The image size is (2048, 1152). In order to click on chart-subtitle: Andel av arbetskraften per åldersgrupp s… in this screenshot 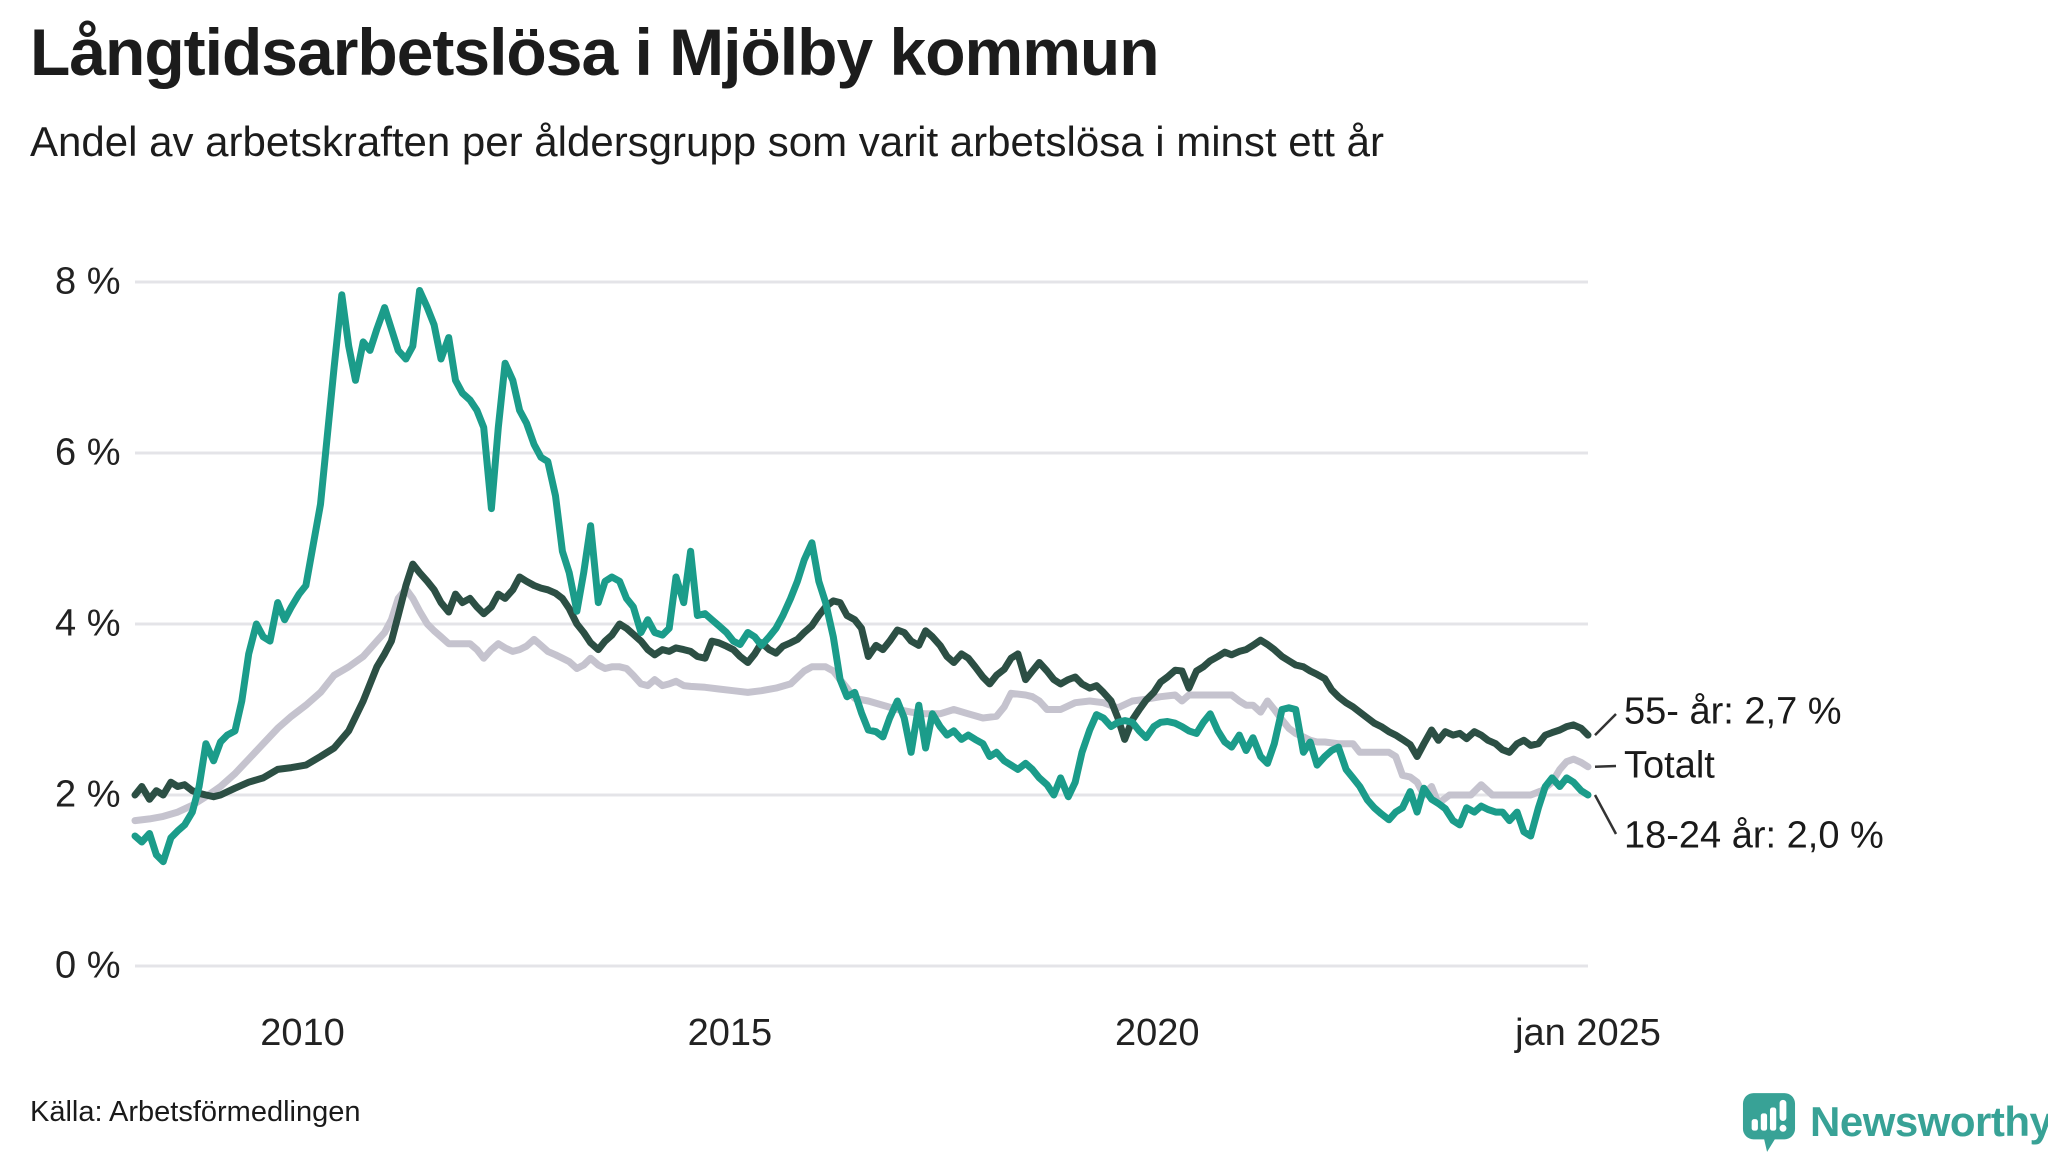, I will do `click(707, 141)`.